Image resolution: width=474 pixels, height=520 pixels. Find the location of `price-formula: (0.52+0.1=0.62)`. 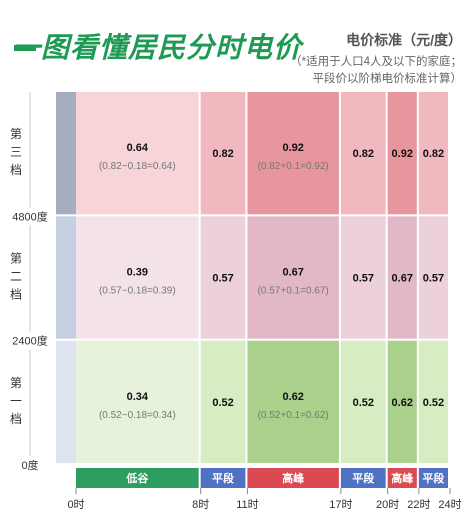

price-formula: (0.52+0.1=0.62) is located at coordinates (293, 415).